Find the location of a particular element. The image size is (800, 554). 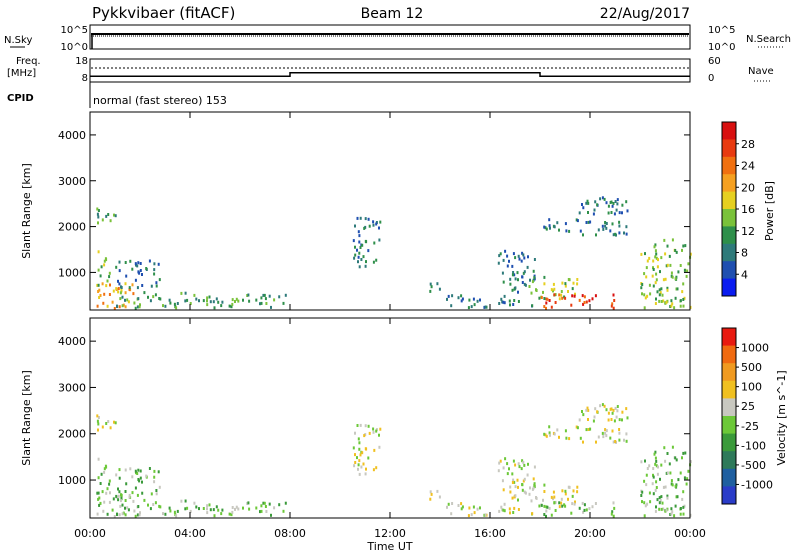

x-axis-title: Time UT is located at coordinates (389, 546).